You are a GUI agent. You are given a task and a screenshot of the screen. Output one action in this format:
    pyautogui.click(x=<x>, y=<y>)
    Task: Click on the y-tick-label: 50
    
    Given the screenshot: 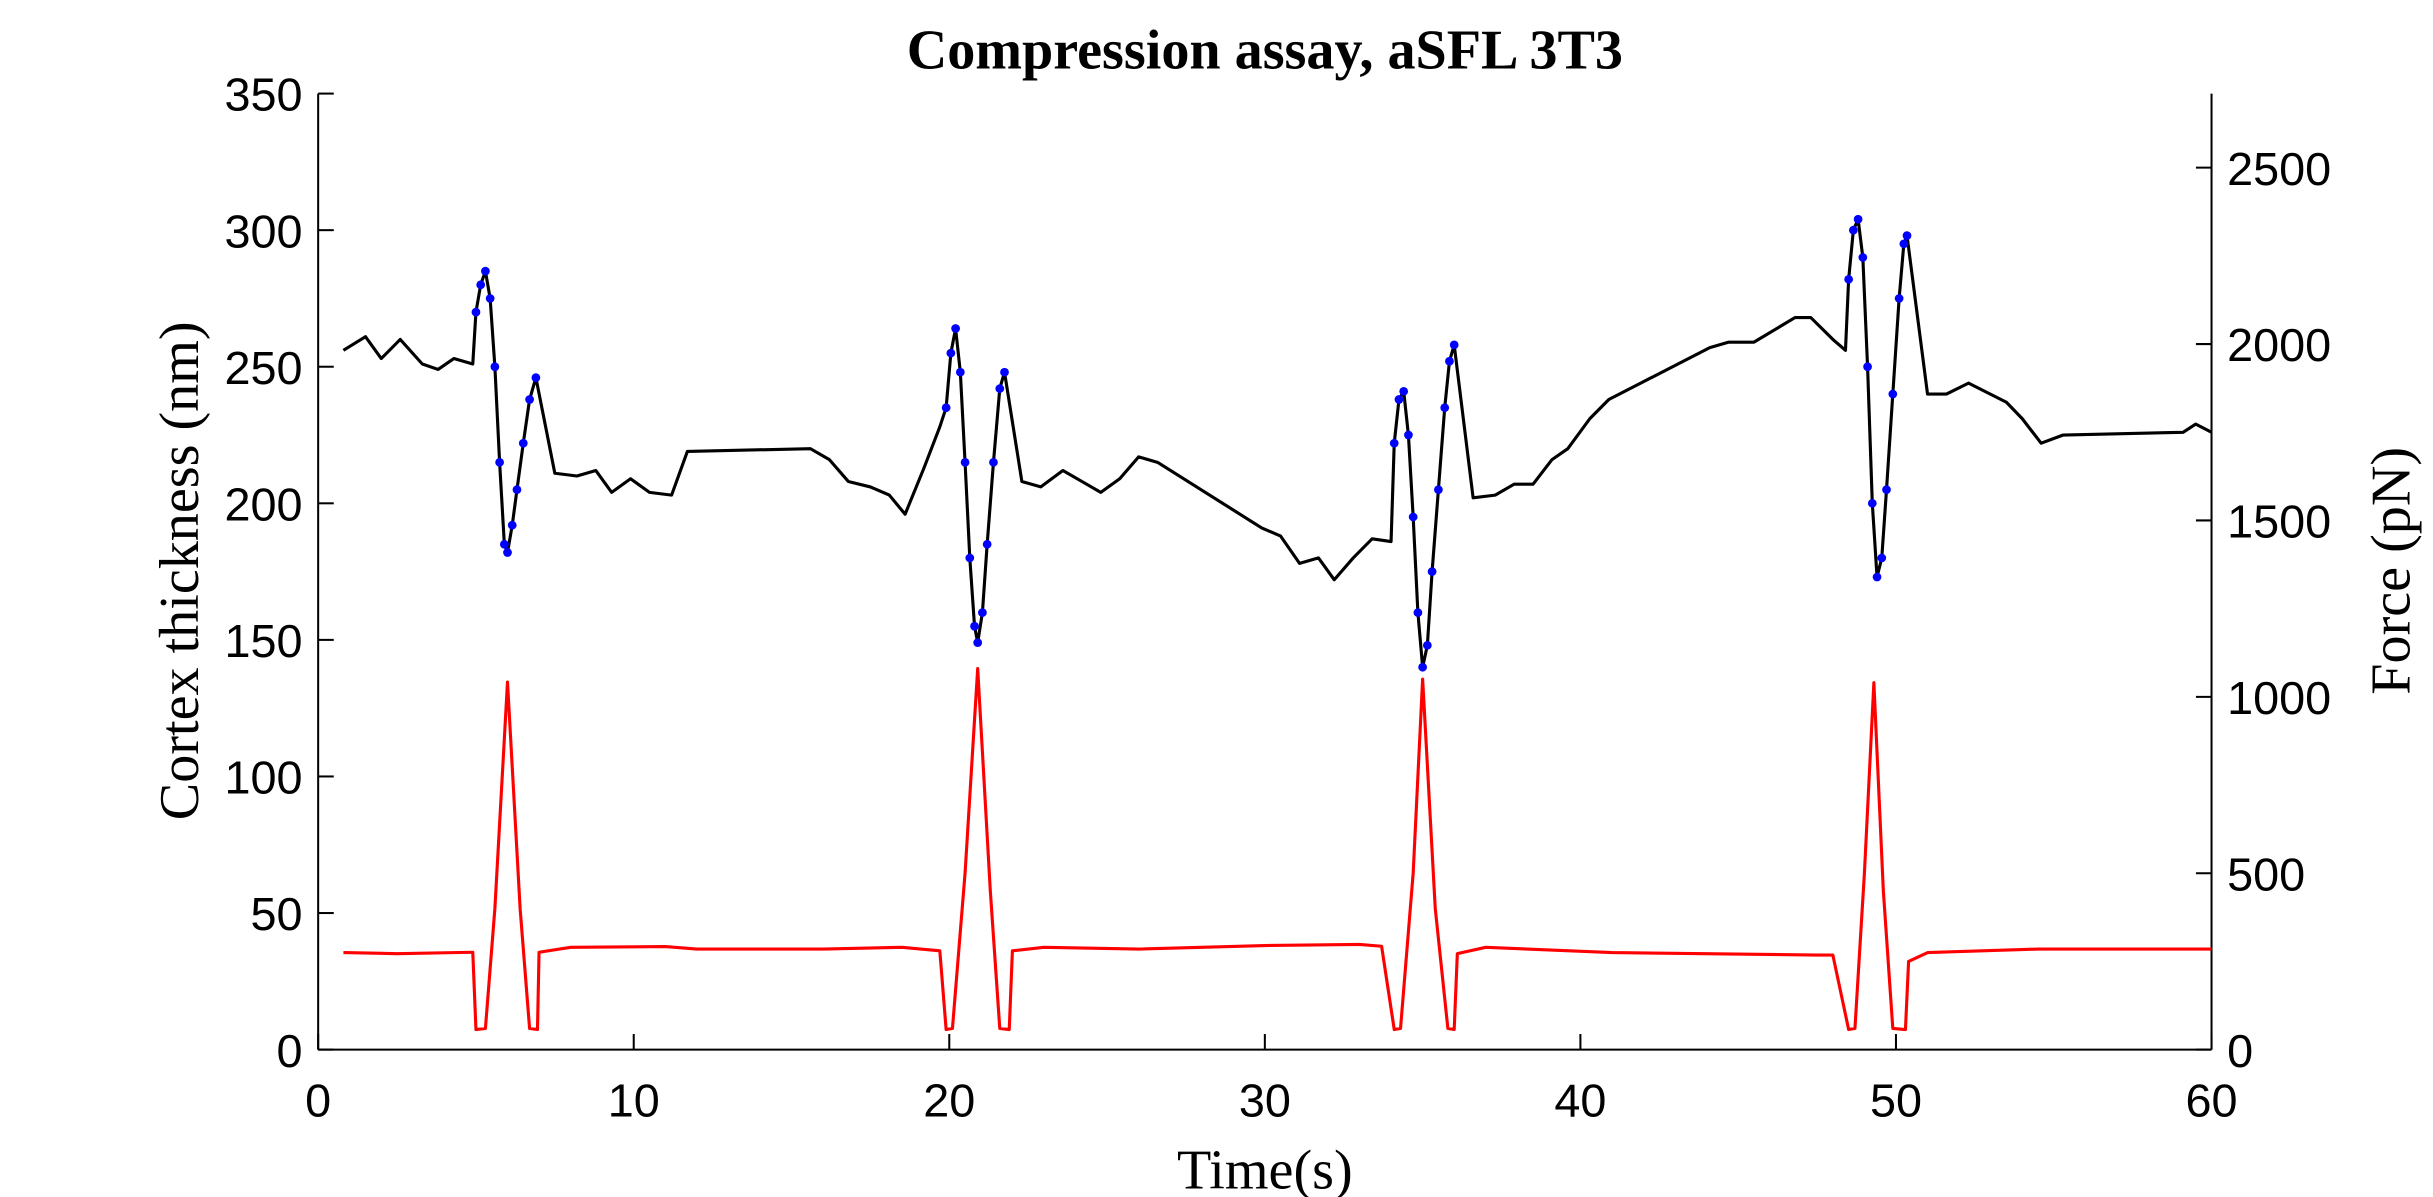 What is the action you would take?
    pyautogui.click(x=277, y=914)
    